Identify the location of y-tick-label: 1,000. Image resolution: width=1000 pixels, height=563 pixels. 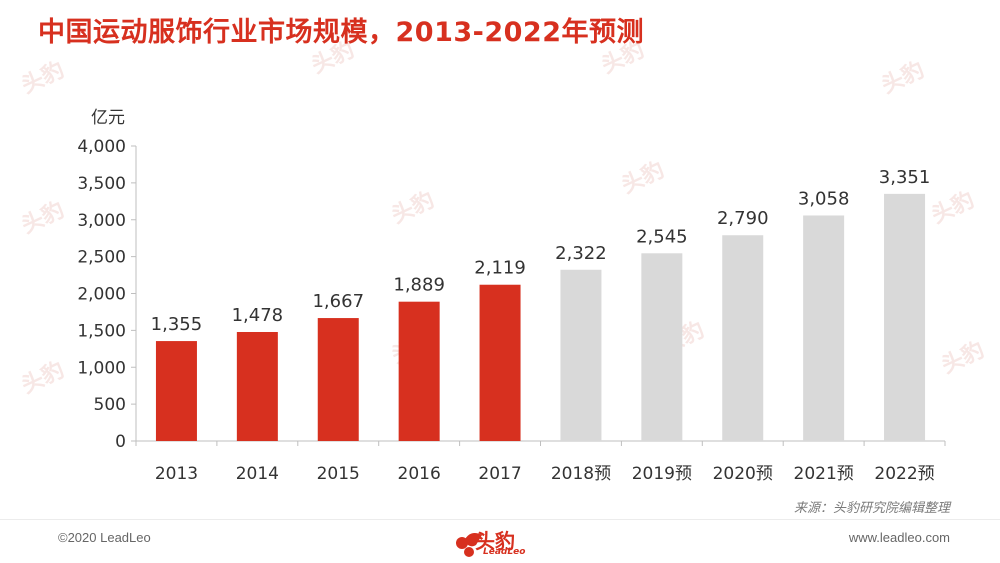
(101, 368).